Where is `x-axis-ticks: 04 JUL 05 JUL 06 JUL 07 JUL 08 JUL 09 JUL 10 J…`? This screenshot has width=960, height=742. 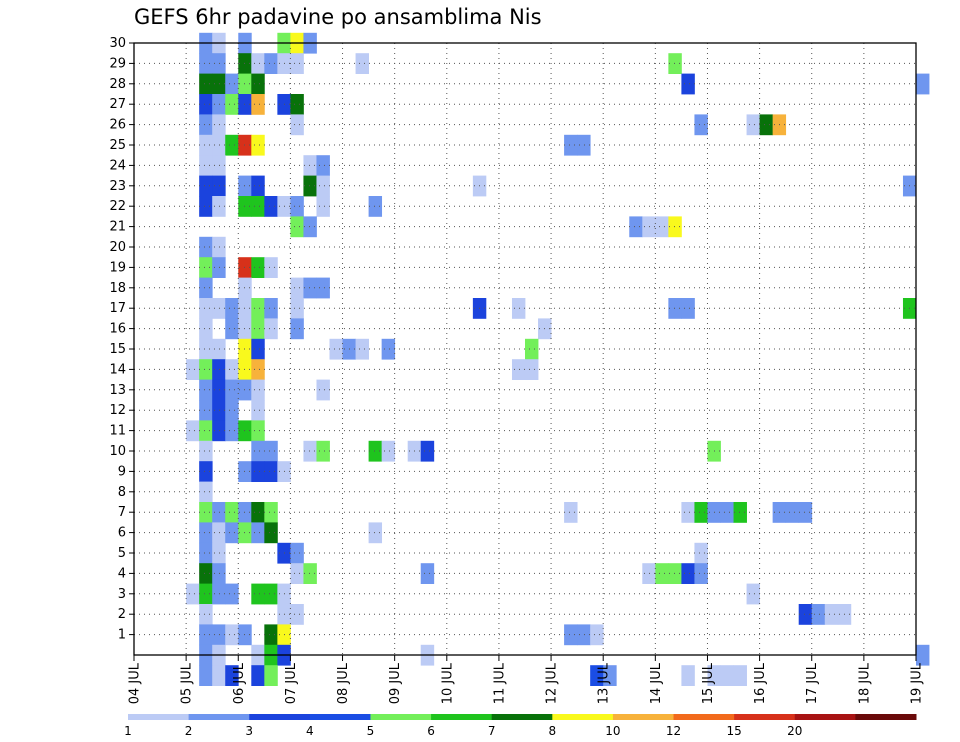
x-axis-ticks: 04 JUL 05 JUL 06 JUL 07 JUL 08 JUL 09 JUL 10 J… is located at coordinates (526, 679).